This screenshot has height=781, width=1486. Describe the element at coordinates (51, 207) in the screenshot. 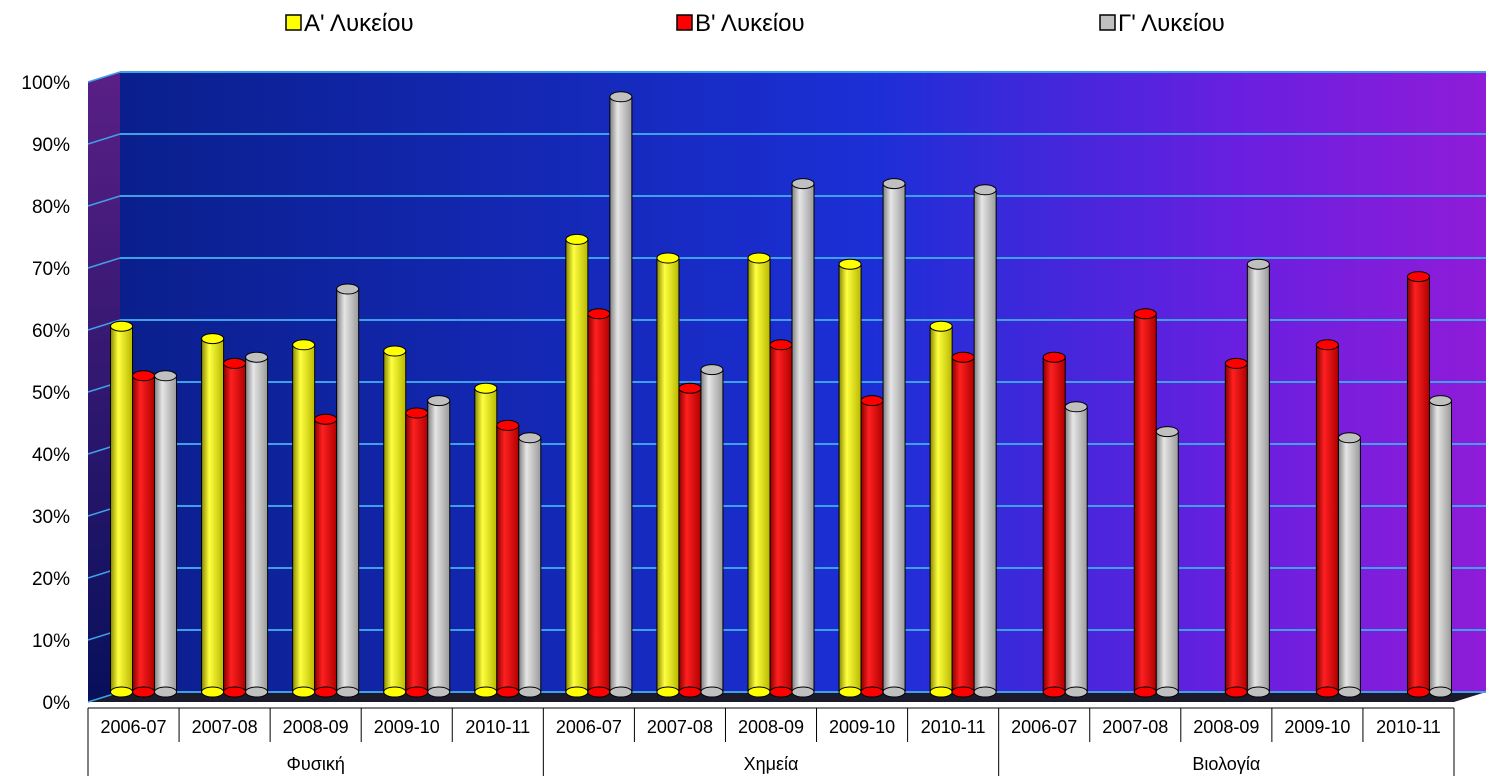

I see `y-tick-label: 80%` at that location.